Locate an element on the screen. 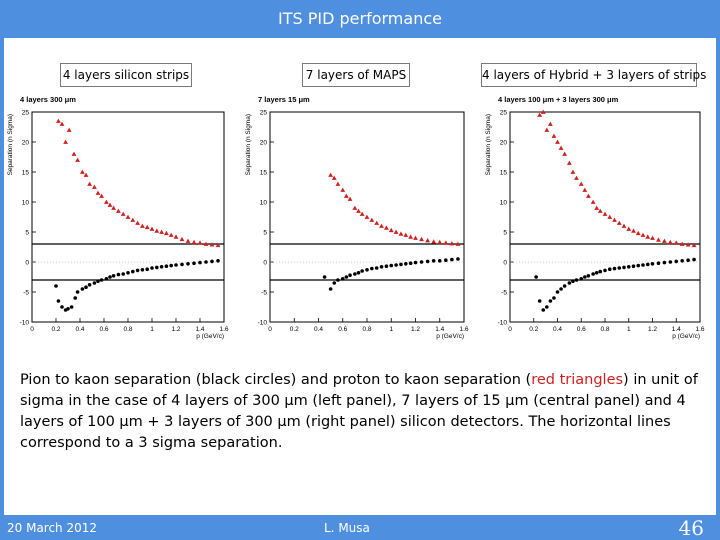 This screenshot has width=720, height=540. chart-title: 4 layers 300 μm is located at coordinates (48, 99).